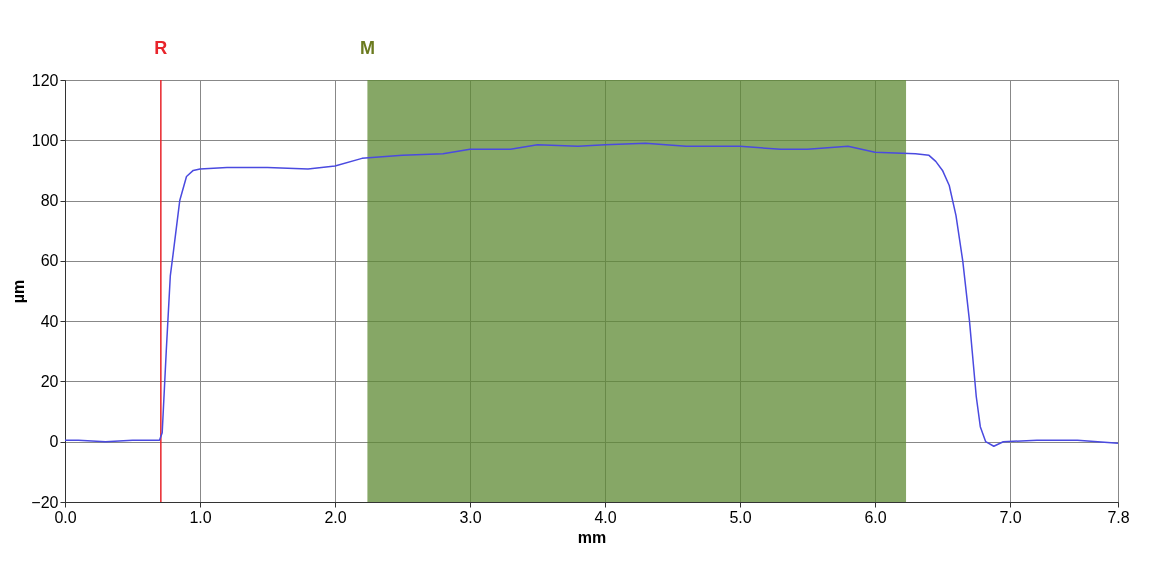 This screenshot has height=567, width=1171. What do you see at coordinates (65, 517) in the screenshot?
I see `x-tick-label: 0.0` at bounding box center [65, 517].